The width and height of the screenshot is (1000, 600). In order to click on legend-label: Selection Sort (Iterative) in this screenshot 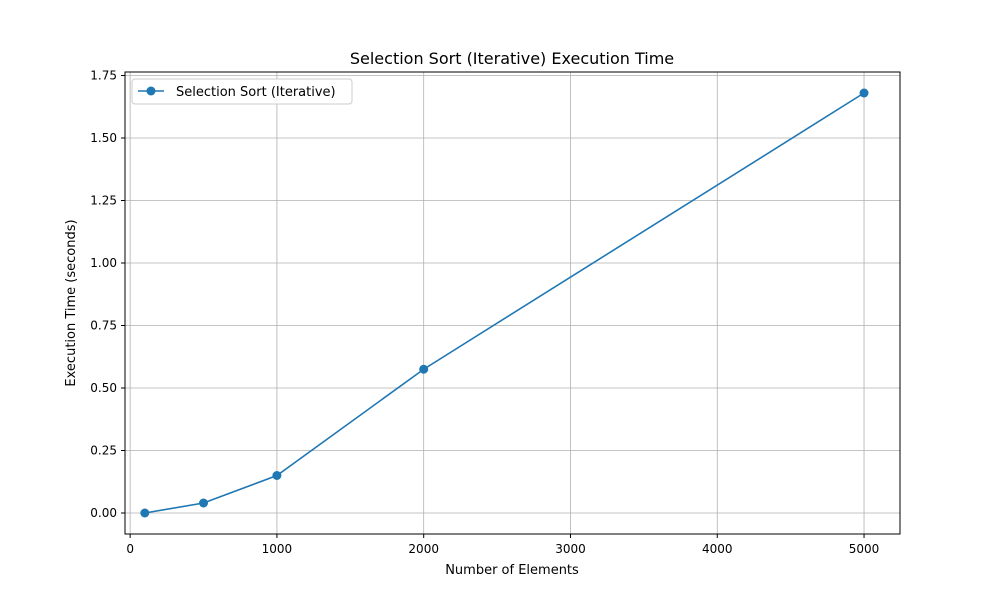, I will do `click(256, 92)`.